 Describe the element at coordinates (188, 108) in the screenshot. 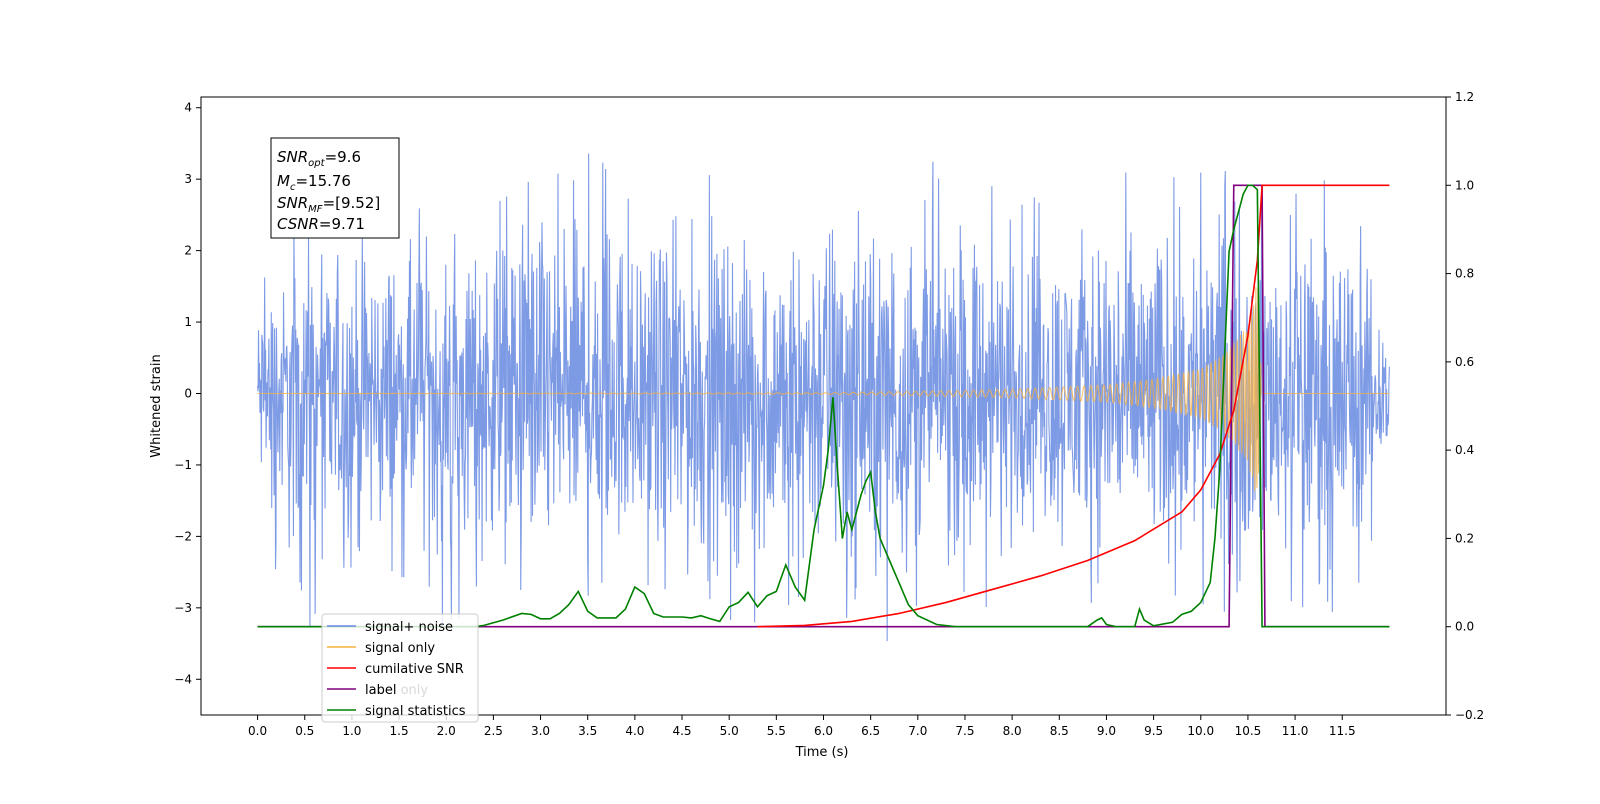

I see `y-left-tick-label: 4` at that location.